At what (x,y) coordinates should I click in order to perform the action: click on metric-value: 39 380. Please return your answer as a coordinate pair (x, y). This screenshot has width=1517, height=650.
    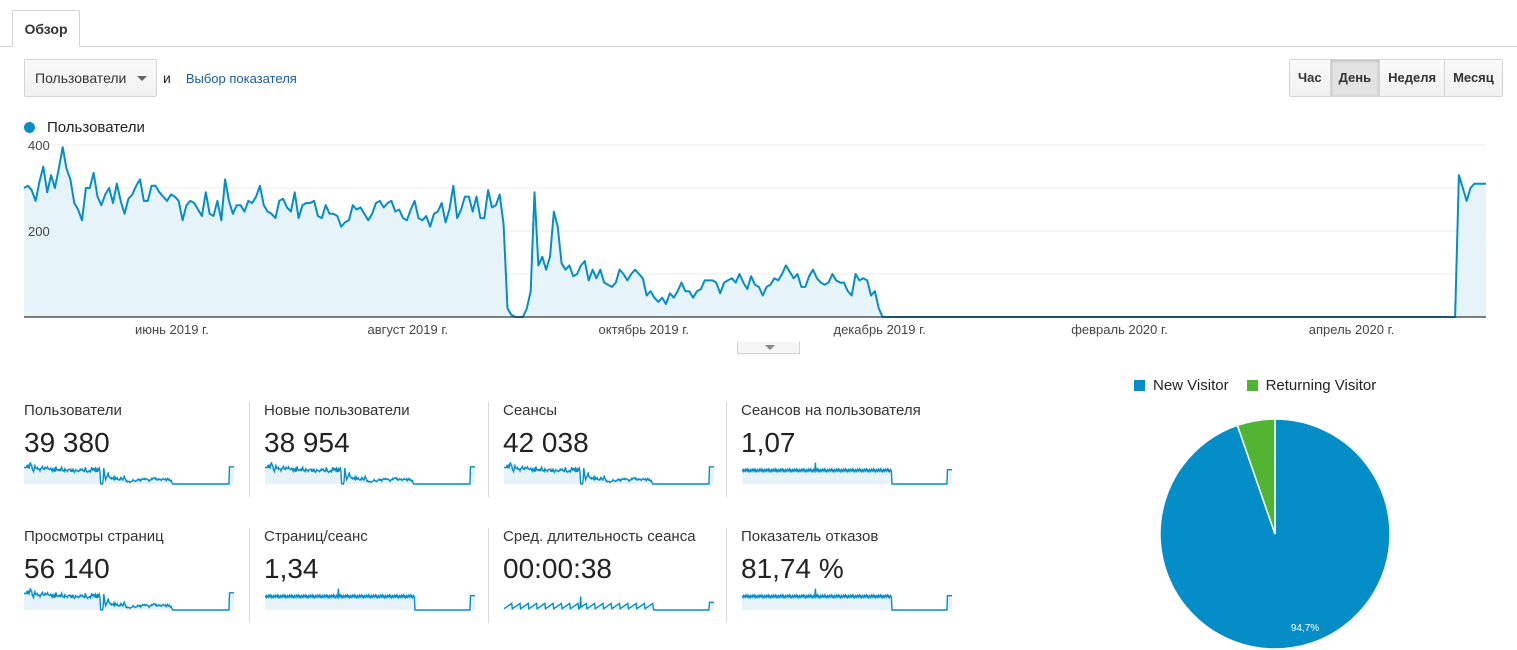
    Looking at the image, I should click on (67, 442).